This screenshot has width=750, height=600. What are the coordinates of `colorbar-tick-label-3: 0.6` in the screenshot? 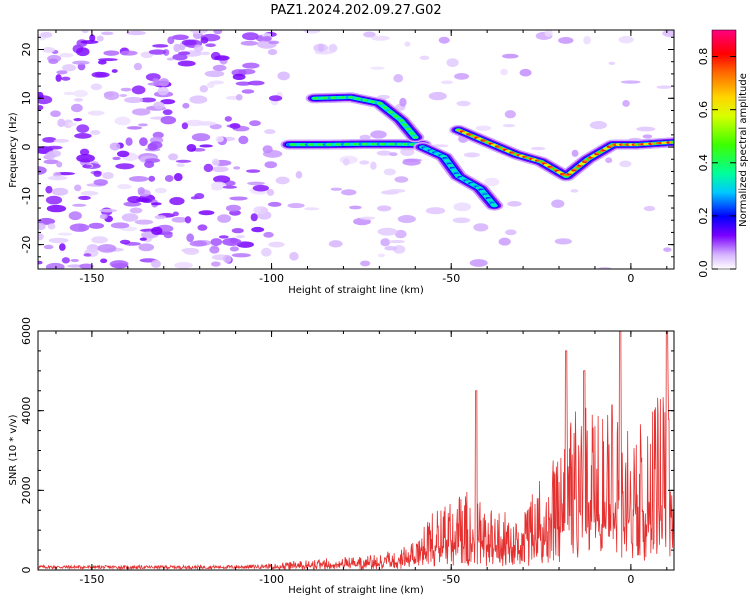 It's located at (703, 110).